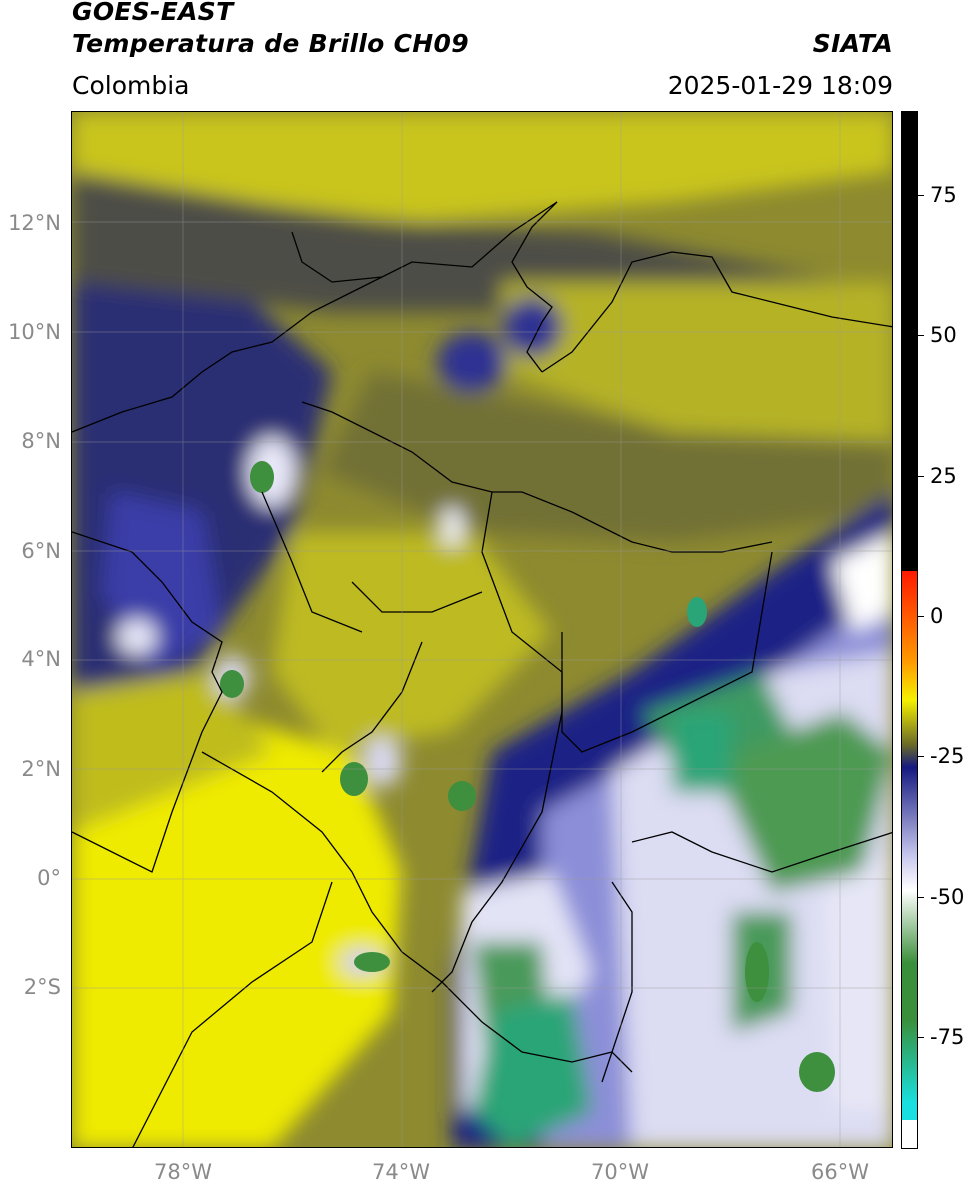  What do you see at coordinates (947, 756) in the screenshot?
I see `colorbar-tick-label: -25` at bounding box center [947, 756].